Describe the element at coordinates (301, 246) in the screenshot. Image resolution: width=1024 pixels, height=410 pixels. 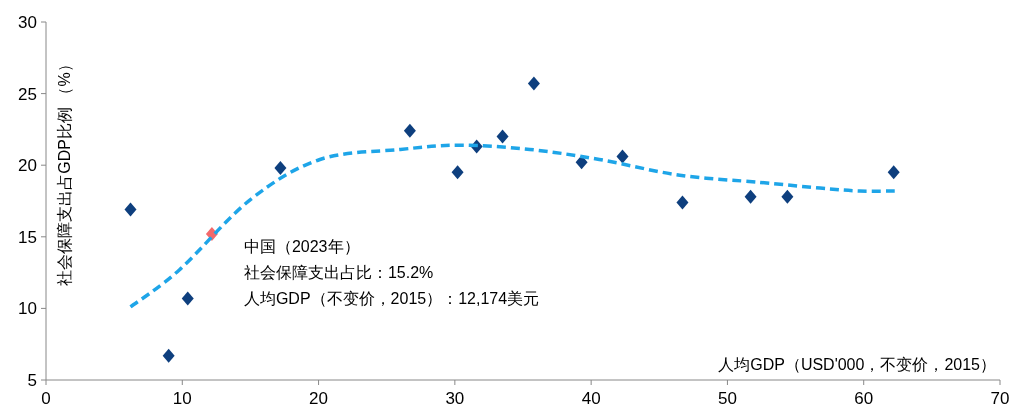
I see `annotation: 中国（2023年）` at that location.